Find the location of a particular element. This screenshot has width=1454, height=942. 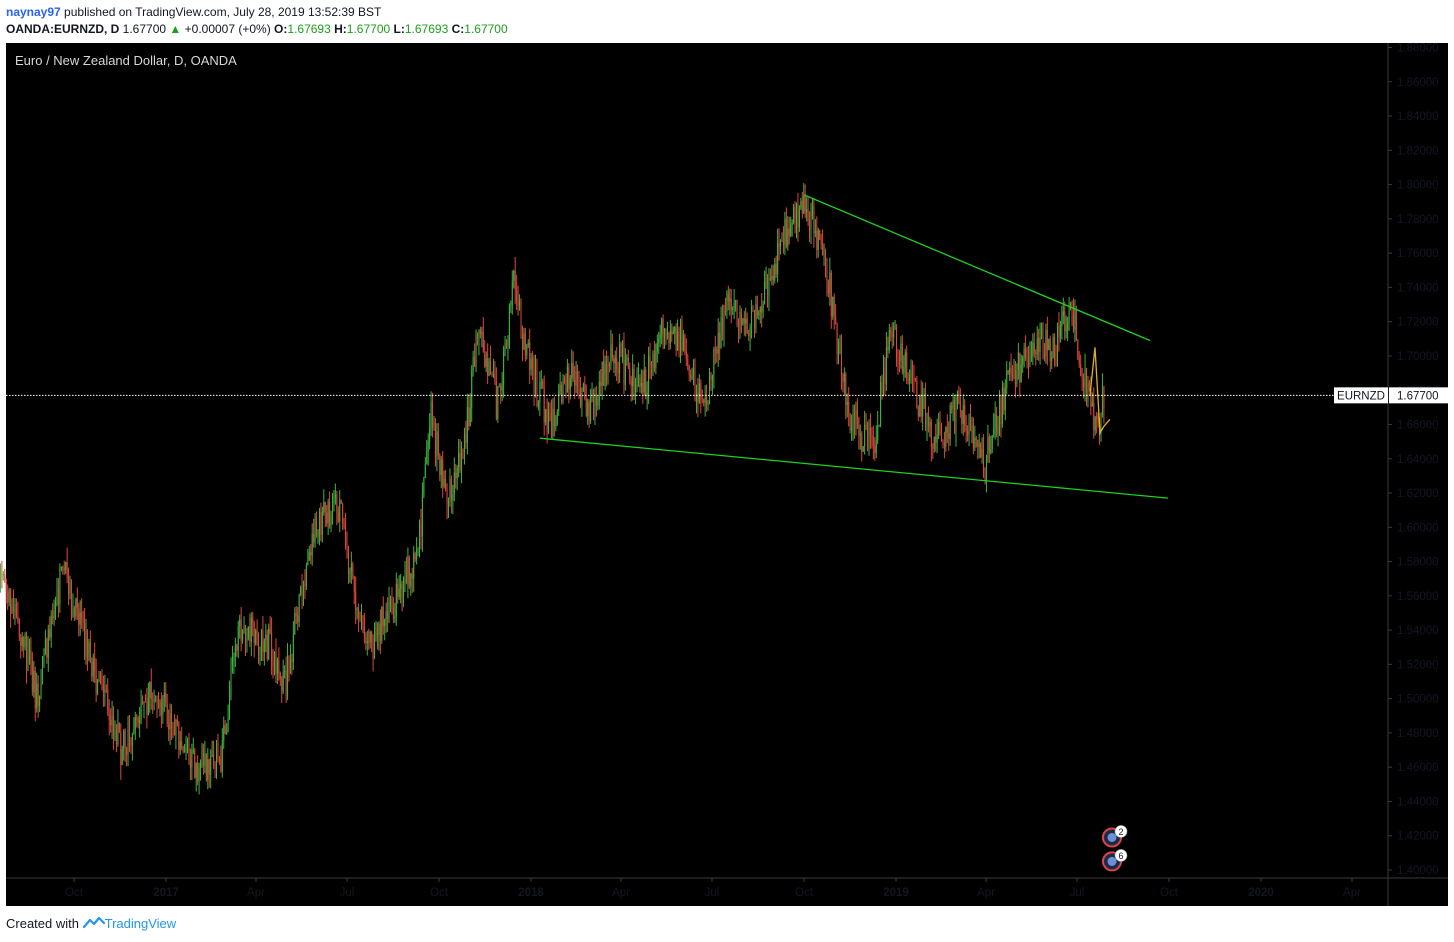

username-link: naynay97 is located at coordinates (33, 12).